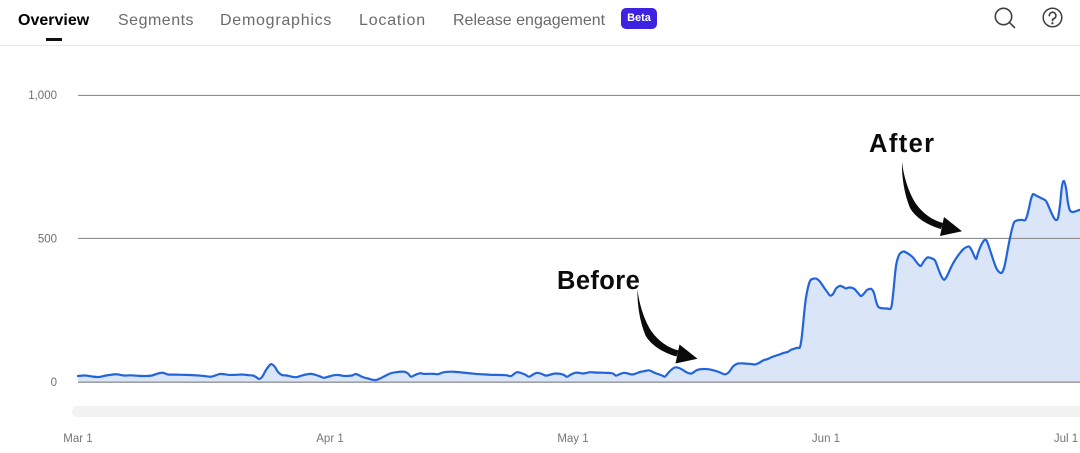 Image resolution: width=1080 pixels, height=453 pixels. Describe the element at coordinates (54, 383) in the screenshot. I see `svg-text: 0` at that location.